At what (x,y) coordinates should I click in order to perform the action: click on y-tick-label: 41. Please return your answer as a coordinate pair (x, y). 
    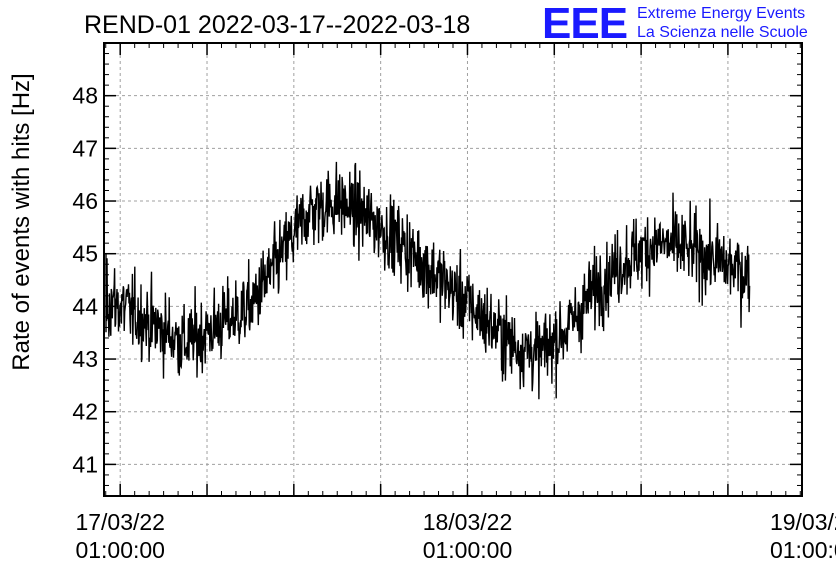
    Looking at the image, I should click on (85, 464).